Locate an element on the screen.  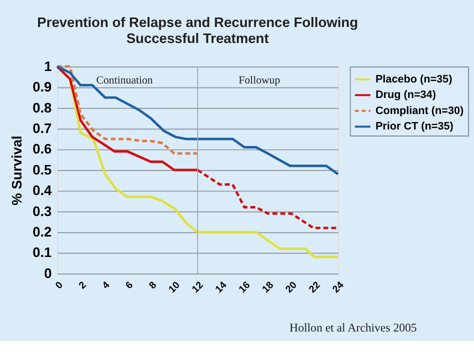
x-tick-label: 22 is located at coordinates (315, 287).